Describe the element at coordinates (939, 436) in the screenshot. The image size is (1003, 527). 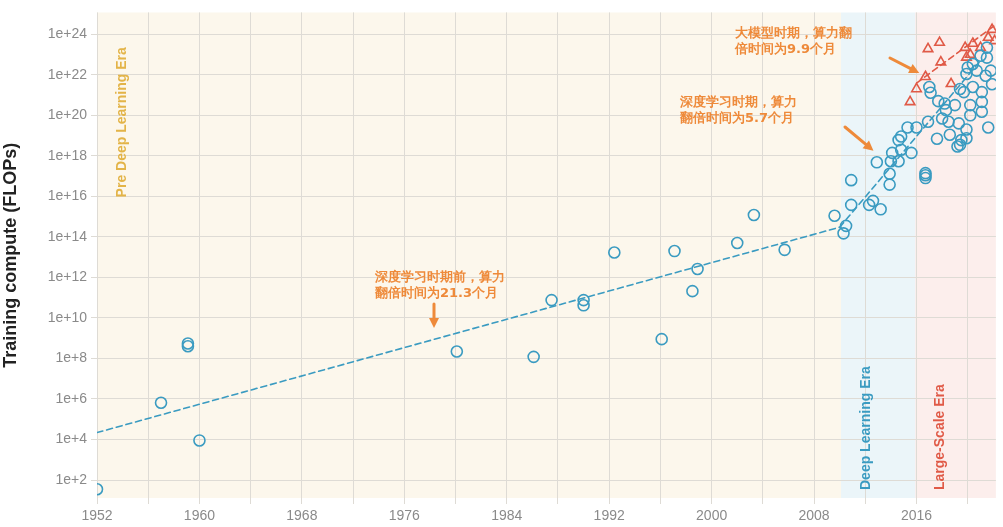
I see `band-label: Large-Scale Era` at that location.